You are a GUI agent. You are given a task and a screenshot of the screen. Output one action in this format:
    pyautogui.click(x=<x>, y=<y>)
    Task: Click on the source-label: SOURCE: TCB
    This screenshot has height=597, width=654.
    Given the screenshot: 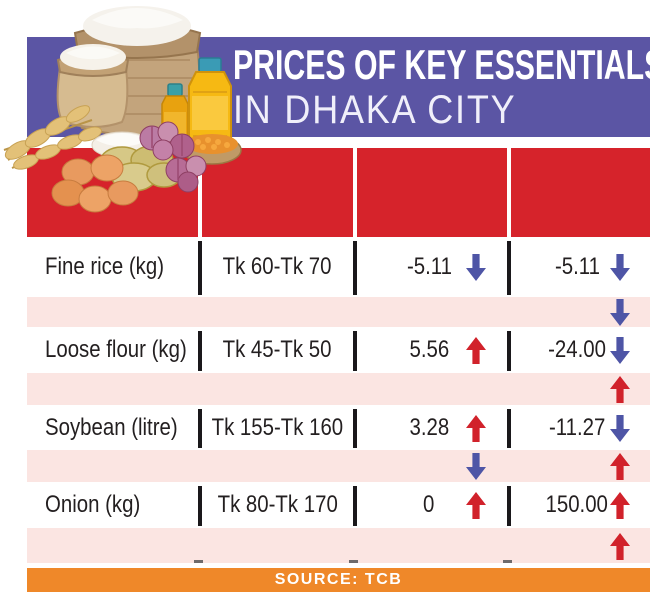 What is the action you would take?
    pyautogui.click(x=338, y=579)
    